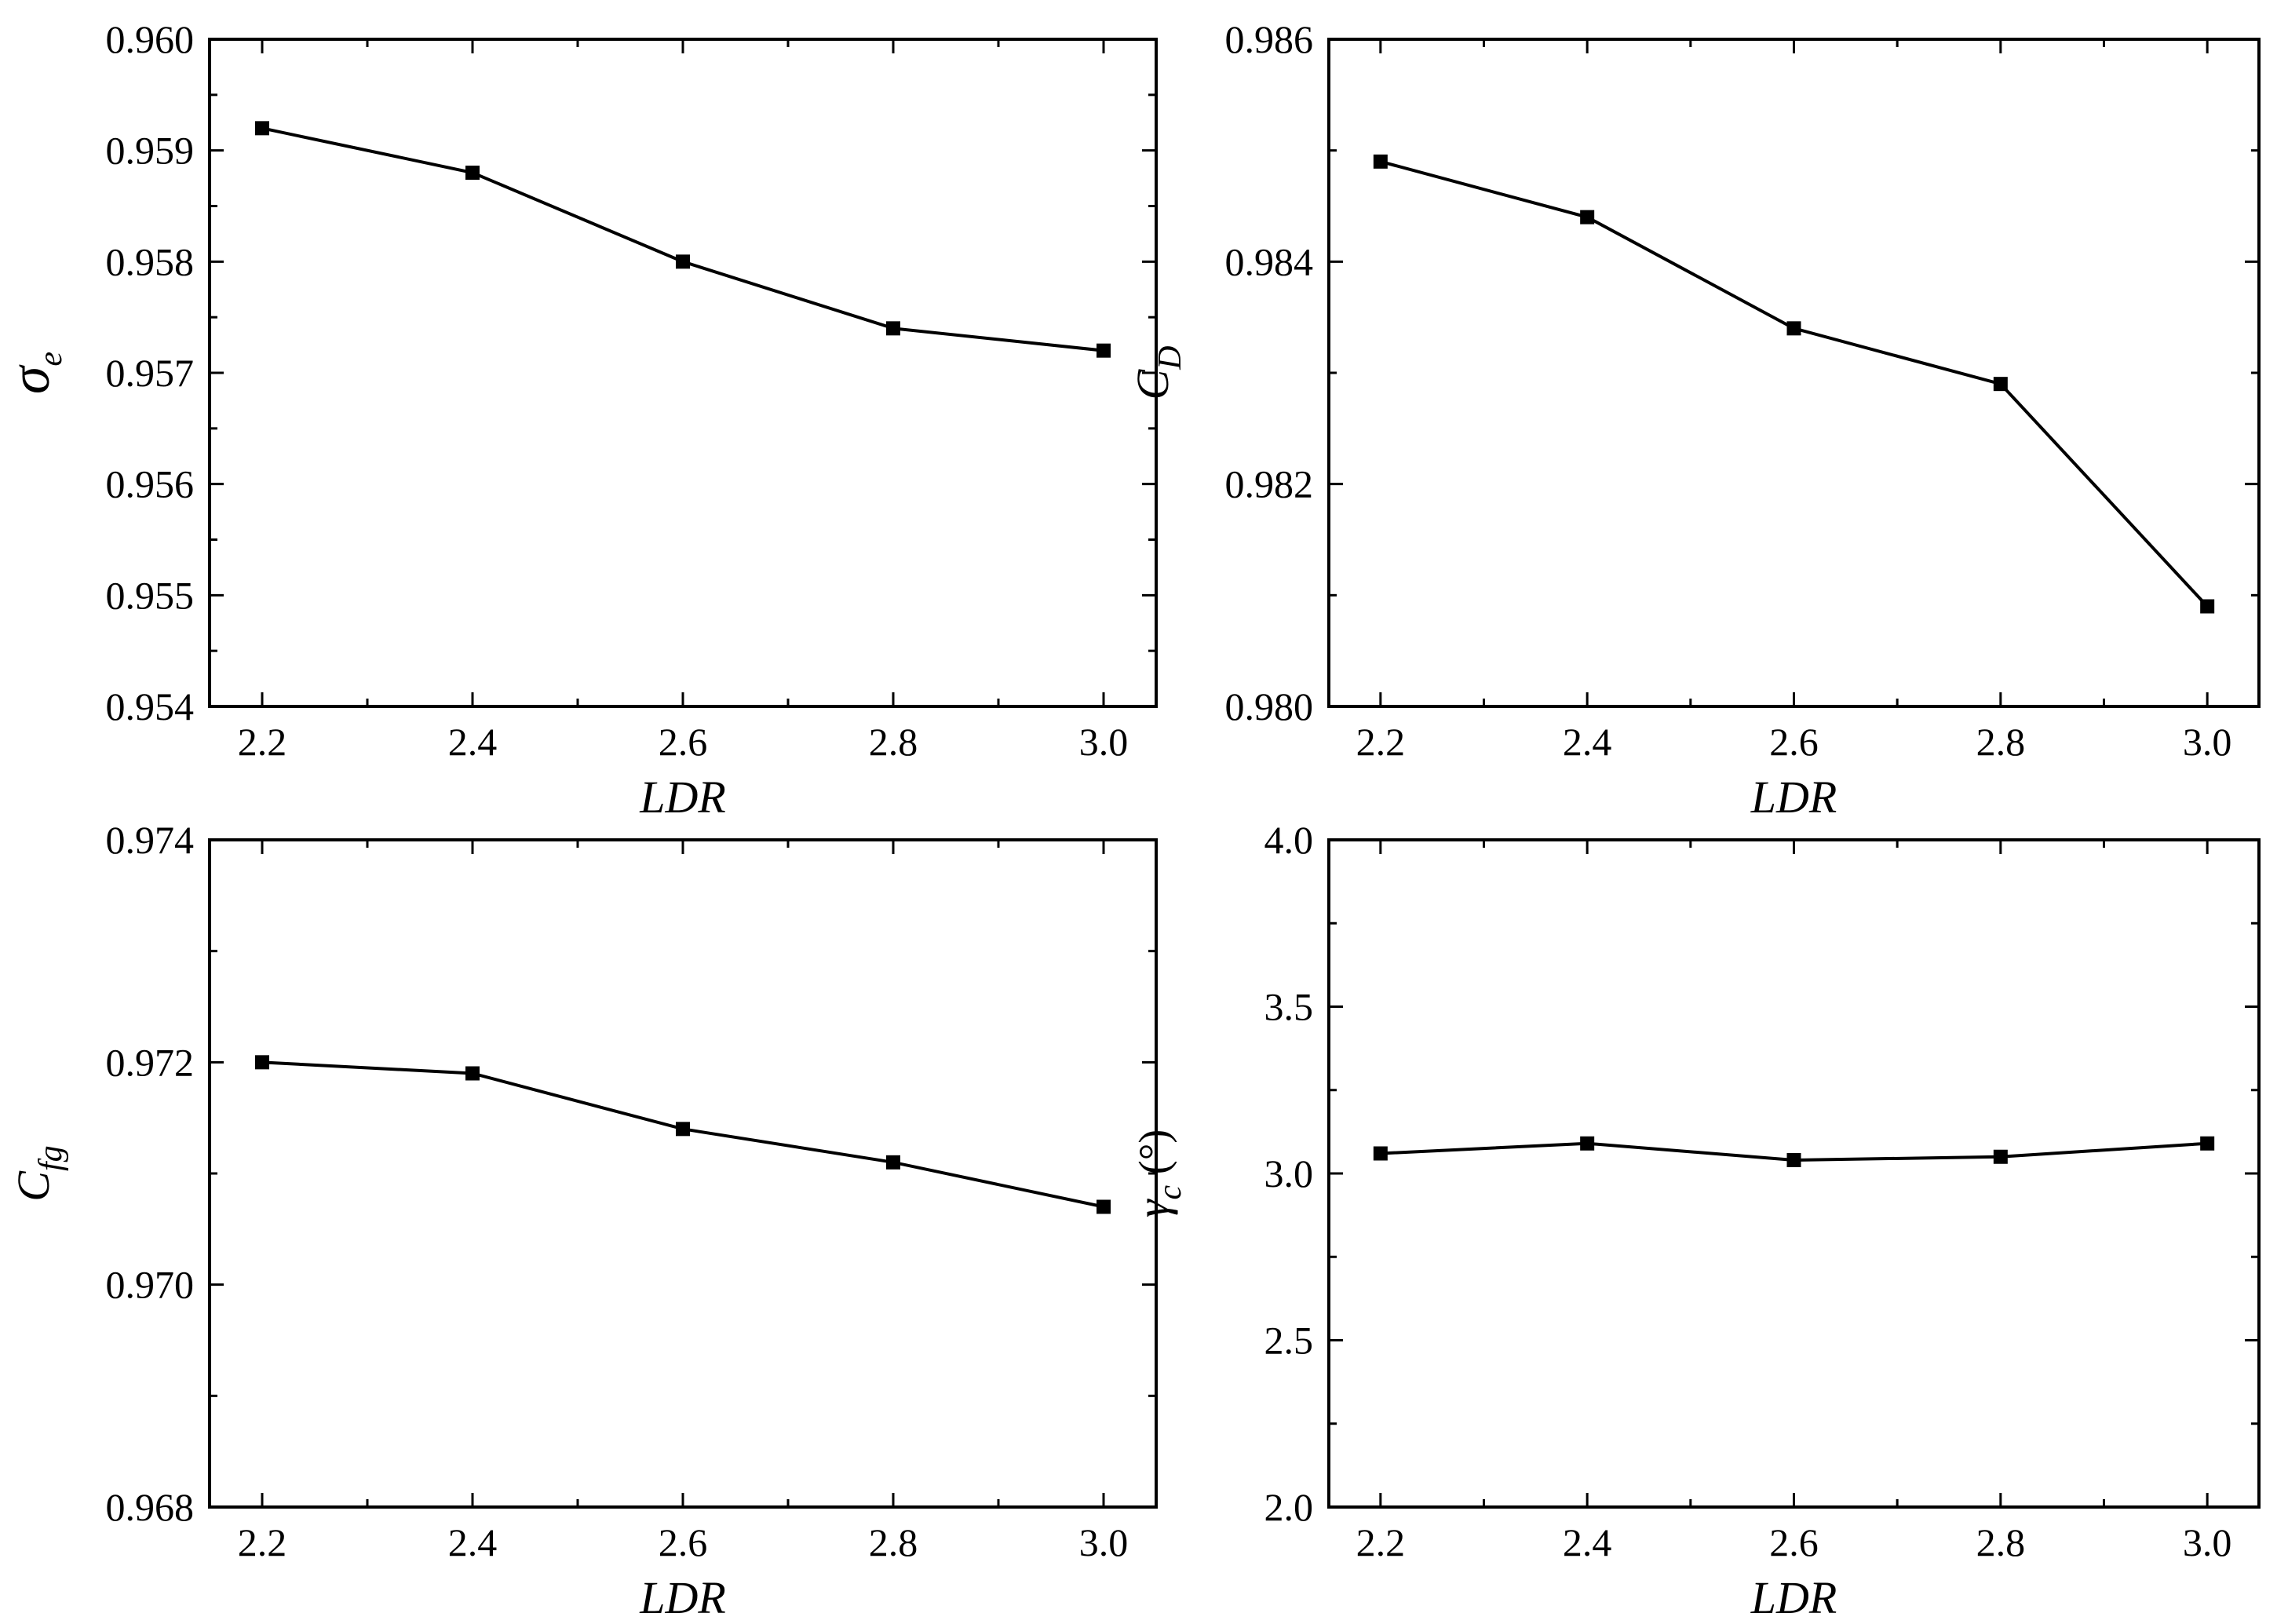 This screenshot has width=2288, height=1624. I want to click on y-tick-label: 0.956, so click(150, 484).